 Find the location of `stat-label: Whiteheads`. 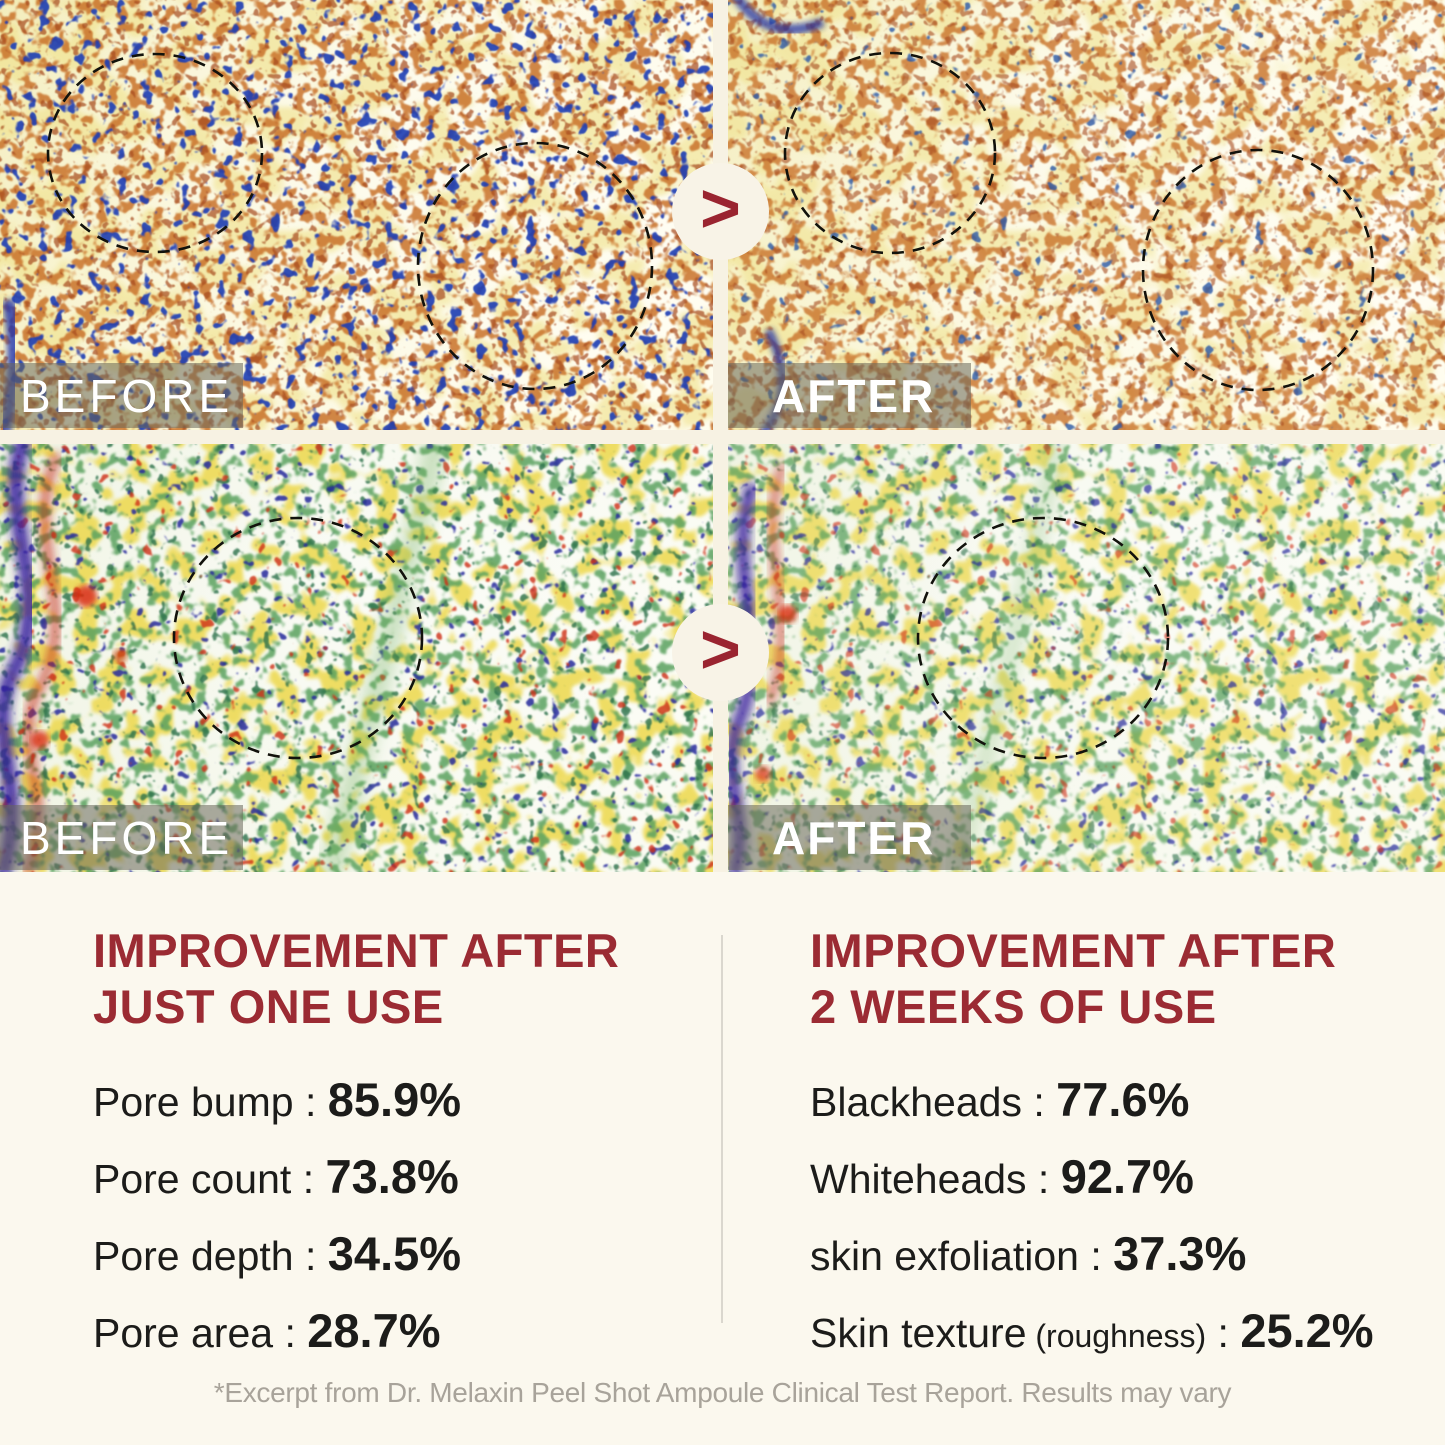

stat-label: Whiteheads is located at coordinates (918, 1178).